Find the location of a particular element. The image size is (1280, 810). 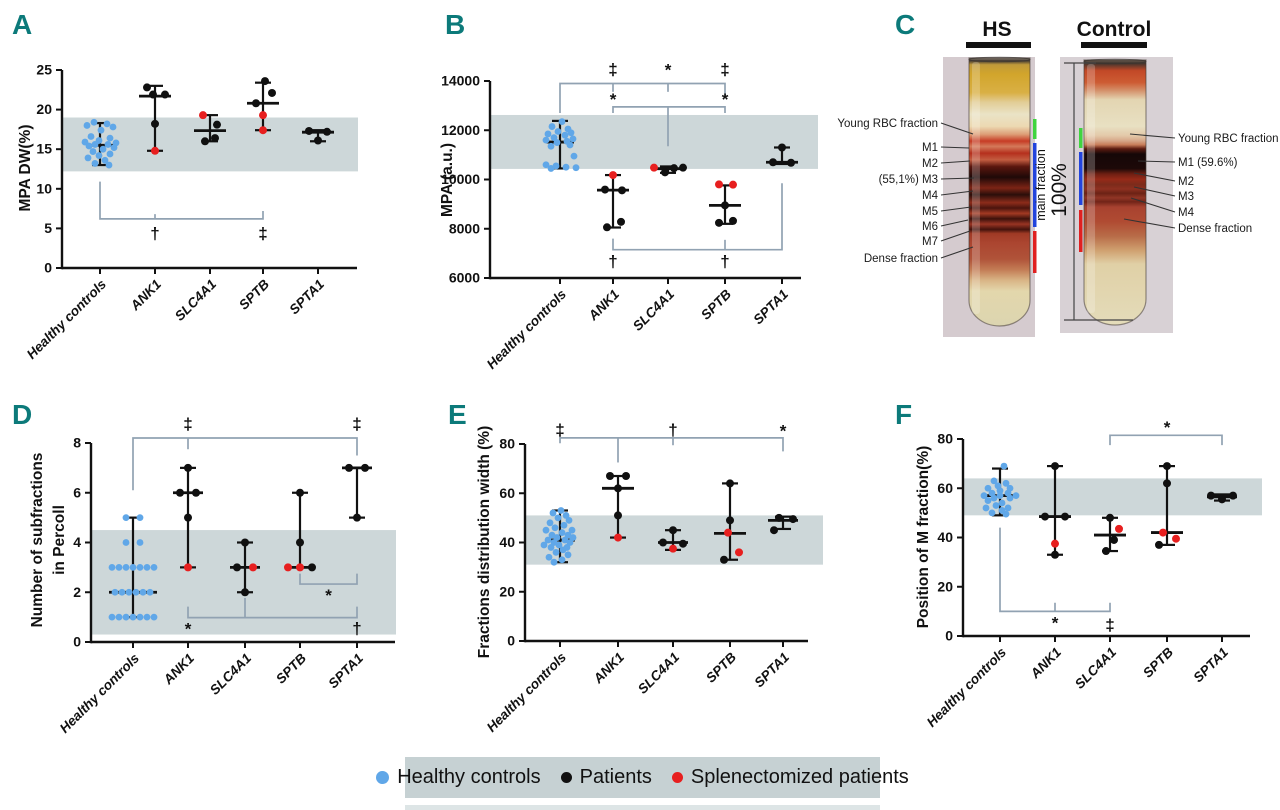

significance-label: † is located at coordinates (672, 429).